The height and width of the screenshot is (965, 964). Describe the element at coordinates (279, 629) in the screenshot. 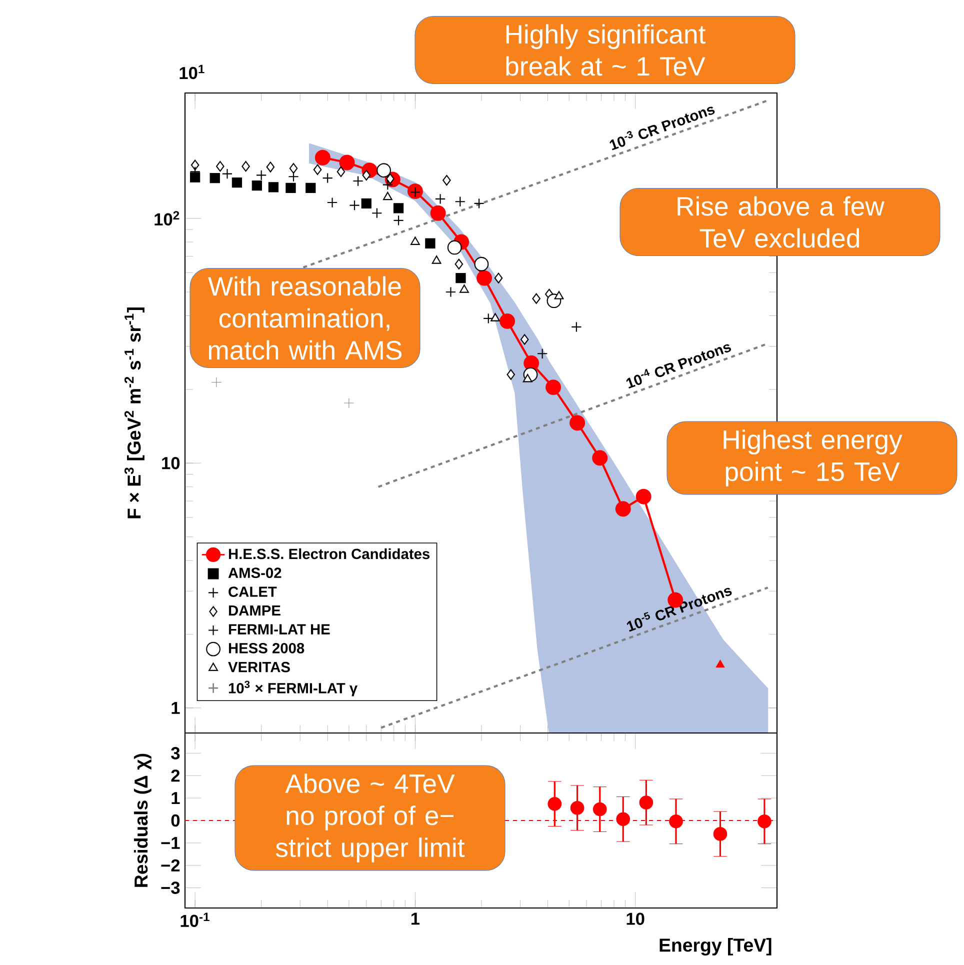

I see `legend-label: FERMI-LAT HE` at that location.